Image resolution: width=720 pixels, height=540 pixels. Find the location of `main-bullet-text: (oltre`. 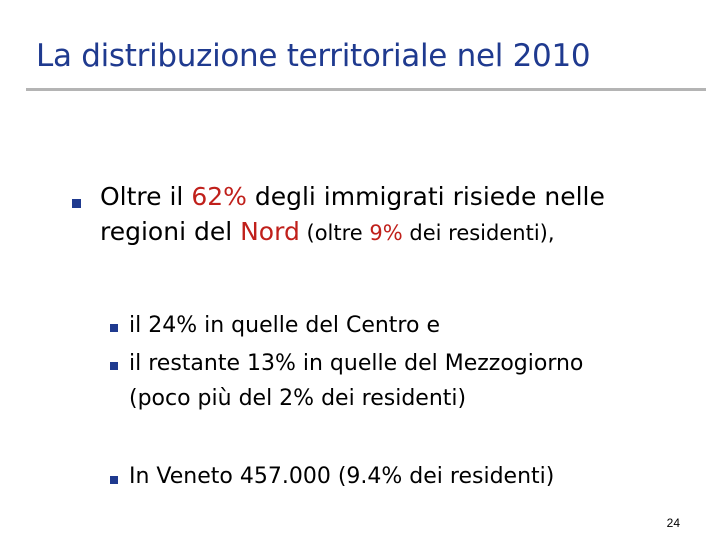

main-bullet-text: (oltre is located at coordinates (334, 233).